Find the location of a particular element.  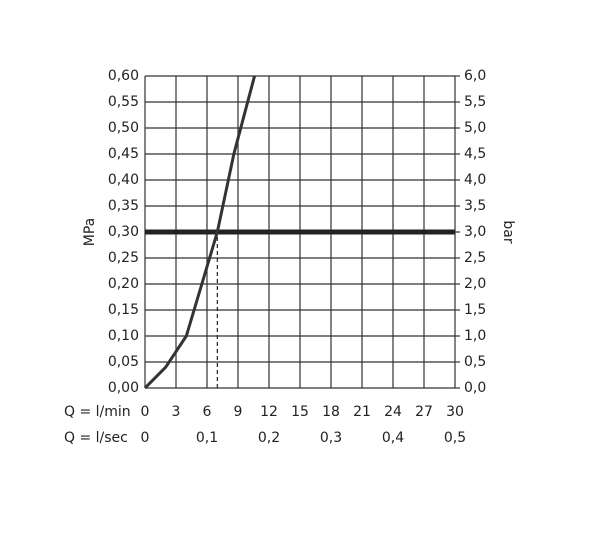

y-tick-label: 0,15 is located at coordinates (123, 310).